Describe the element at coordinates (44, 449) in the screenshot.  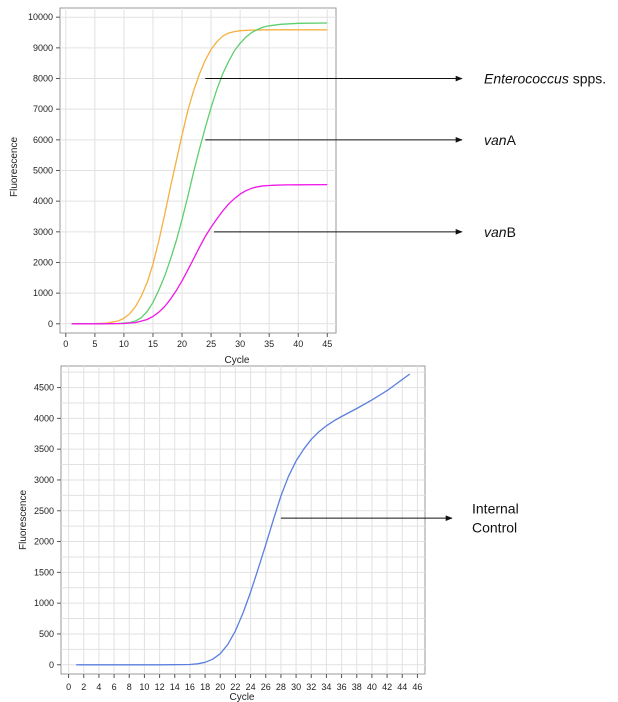
I see `y-tick-label: 3500` at that location.